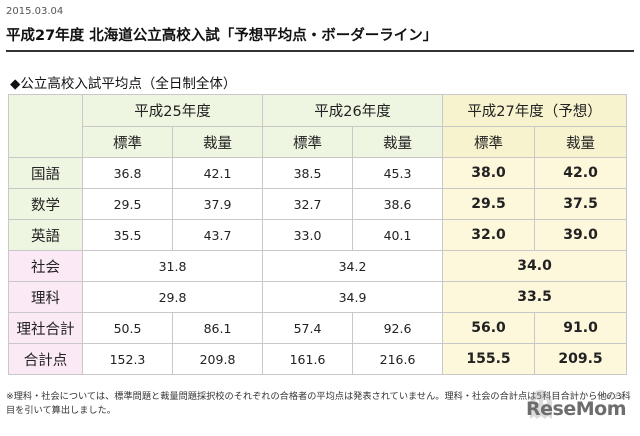  I want to click on type-header-row: 標準 裁量 標準 裁量 標準 裁量, so click(318, 142).